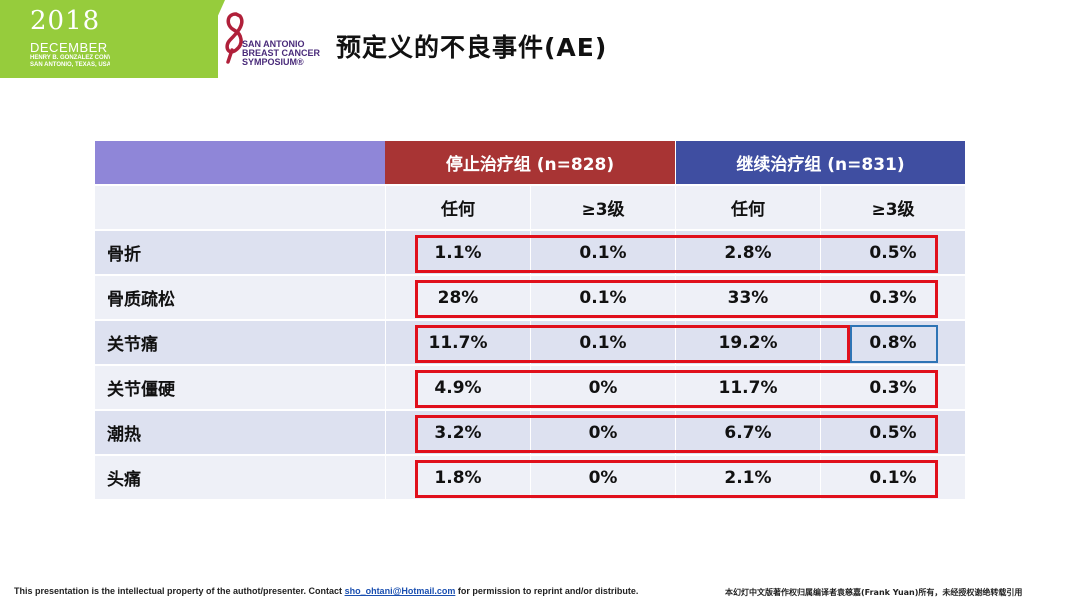 This screenshot has width=1080, height=608. What do you see at coordinates (81, 47) in the screenshot?
I see `conference-date: DECEMBER 4-8` at bounding box center [81, 47].